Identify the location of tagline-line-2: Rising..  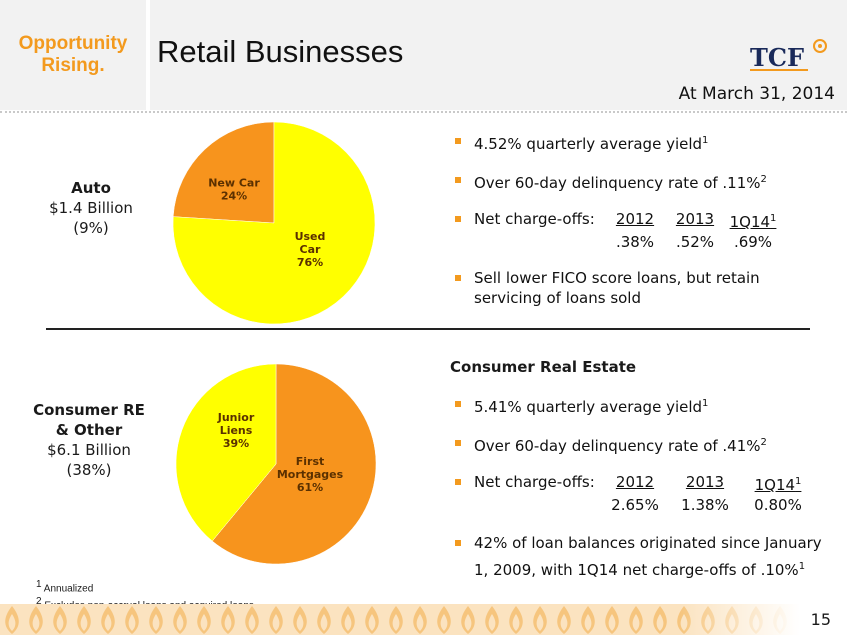
(73, 65).